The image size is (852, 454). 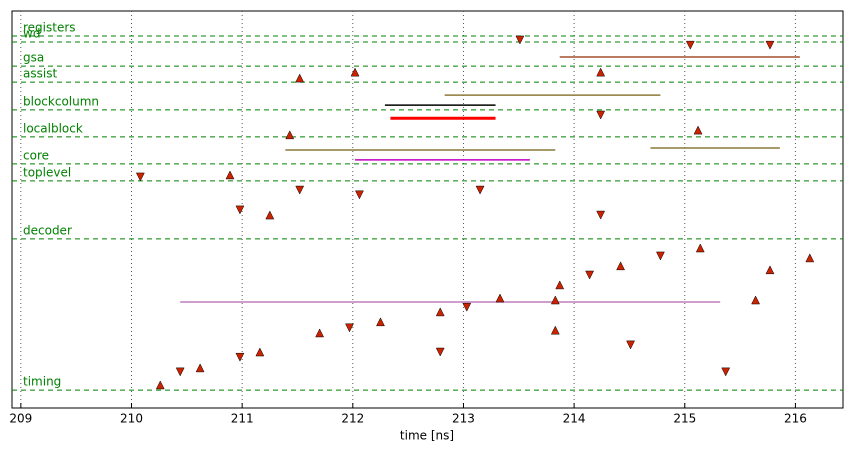 I want to click on x-tick-label: 212, so click(x=352, y=419).